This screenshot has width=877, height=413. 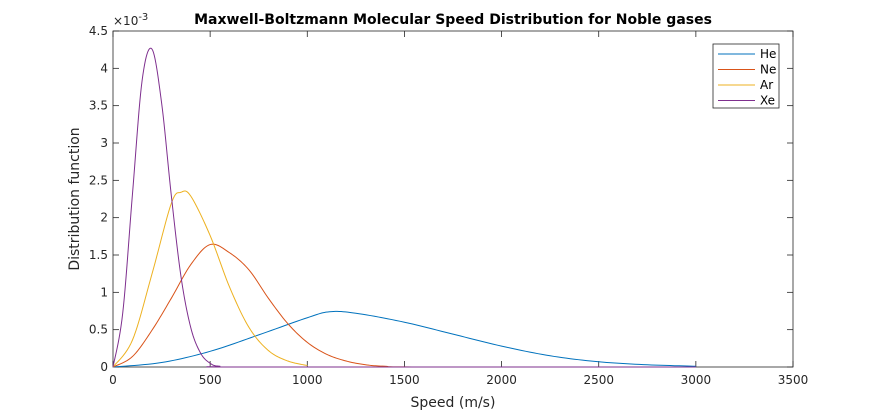 I want to click on series-line-he, so click(x=404, y=339).